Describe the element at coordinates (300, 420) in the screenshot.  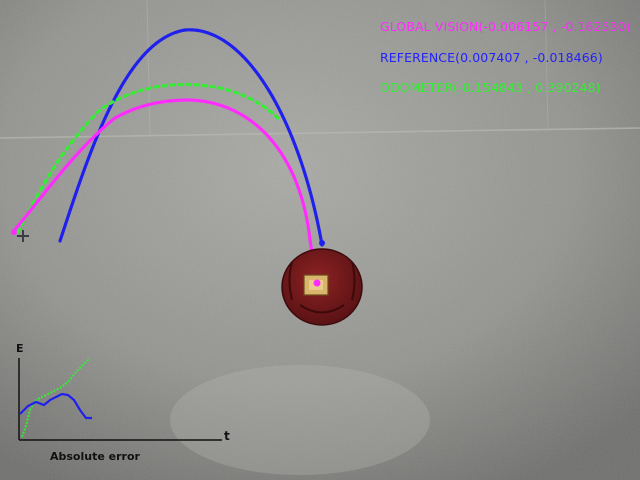
I see `light-reflection` at that location.